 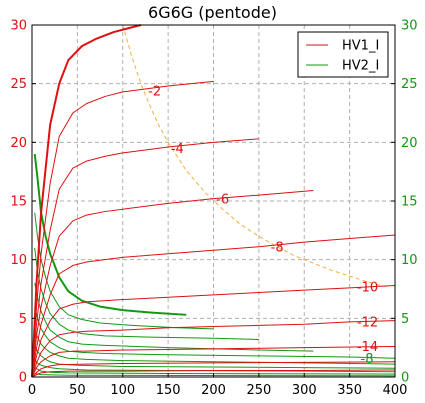 What do you see at coordinates (367, 287) in the screenshot?
I see `curve-annotation: -10` at bounding box center [367, 287].